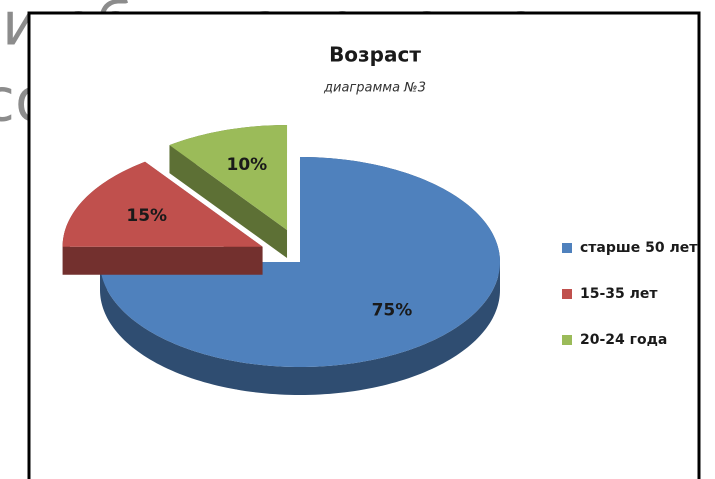 The image size is (715, 479). I want to click on data-label: 10%, so click(246, 165).